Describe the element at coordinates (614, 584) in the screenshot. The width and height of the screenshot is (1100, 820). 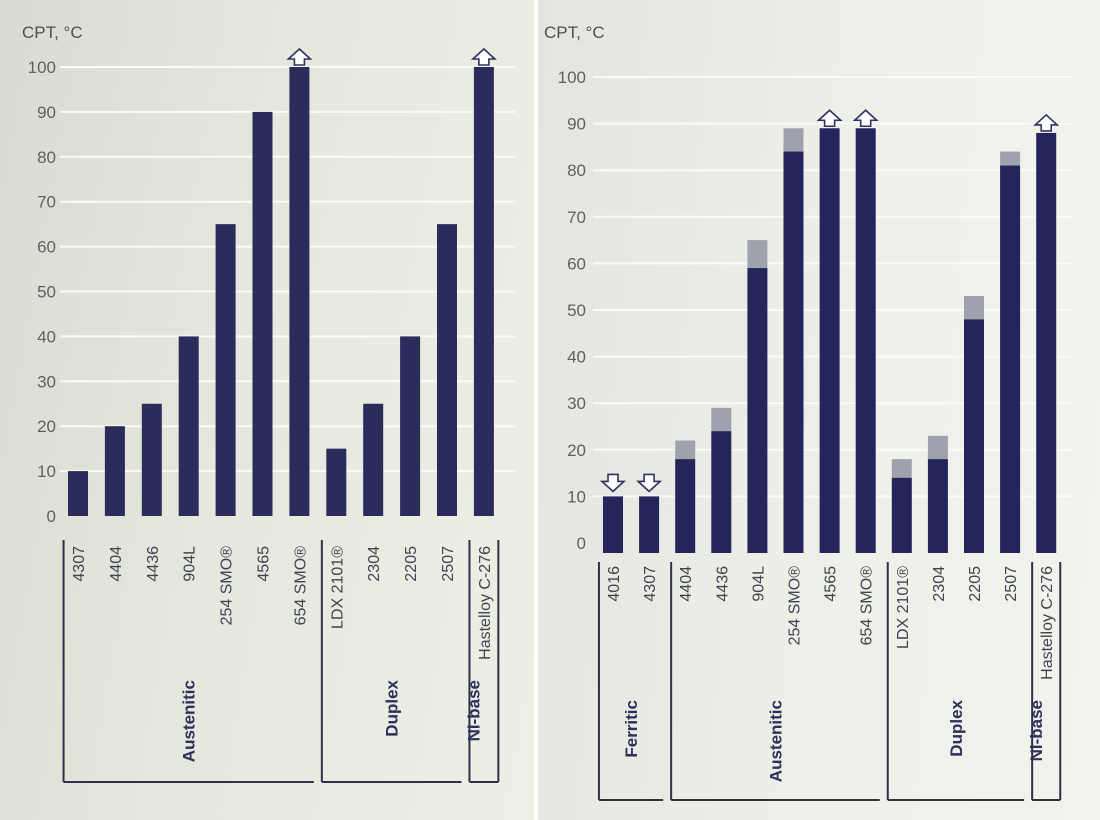
I see `x-tick-label: 4016` at that location.